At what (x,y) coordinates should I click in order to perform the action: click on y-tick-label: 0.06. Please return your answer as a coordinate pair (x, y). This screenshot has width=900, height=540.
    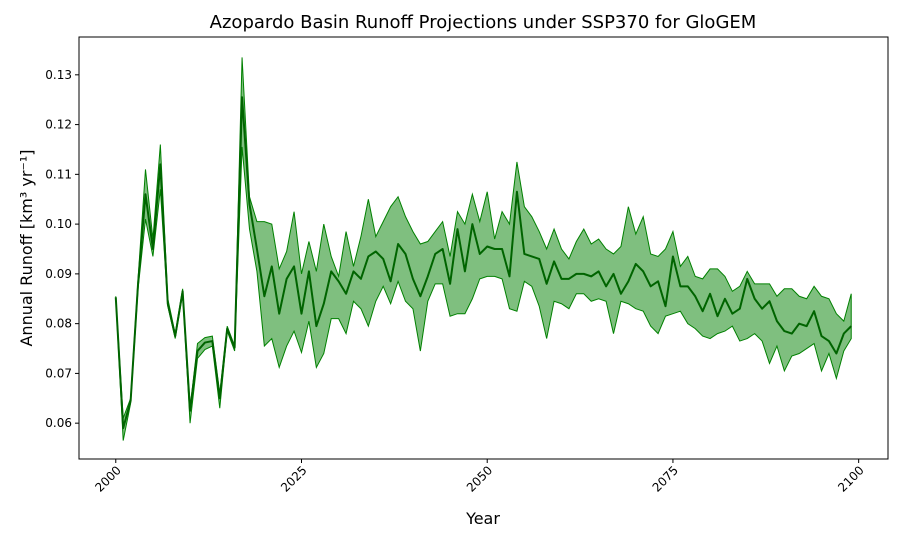
    Looking at the image, I should click on (58, 423).